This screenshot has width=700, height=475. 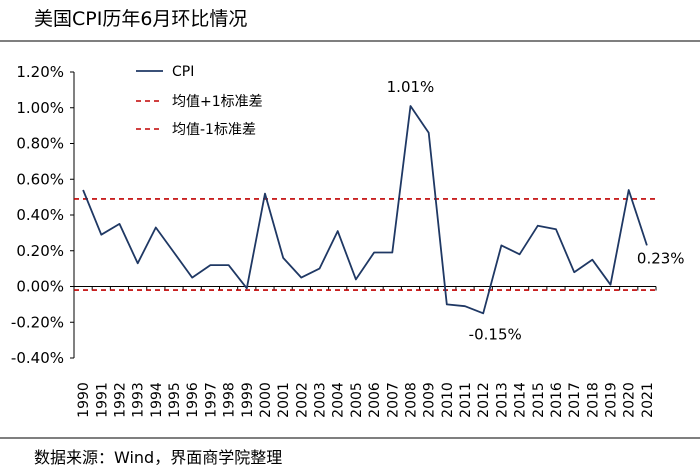 What do you see at coordinates (40, 251) in the screenshot?
I see `y-tick-label: 0.20%` at bounding box center [40, 251].